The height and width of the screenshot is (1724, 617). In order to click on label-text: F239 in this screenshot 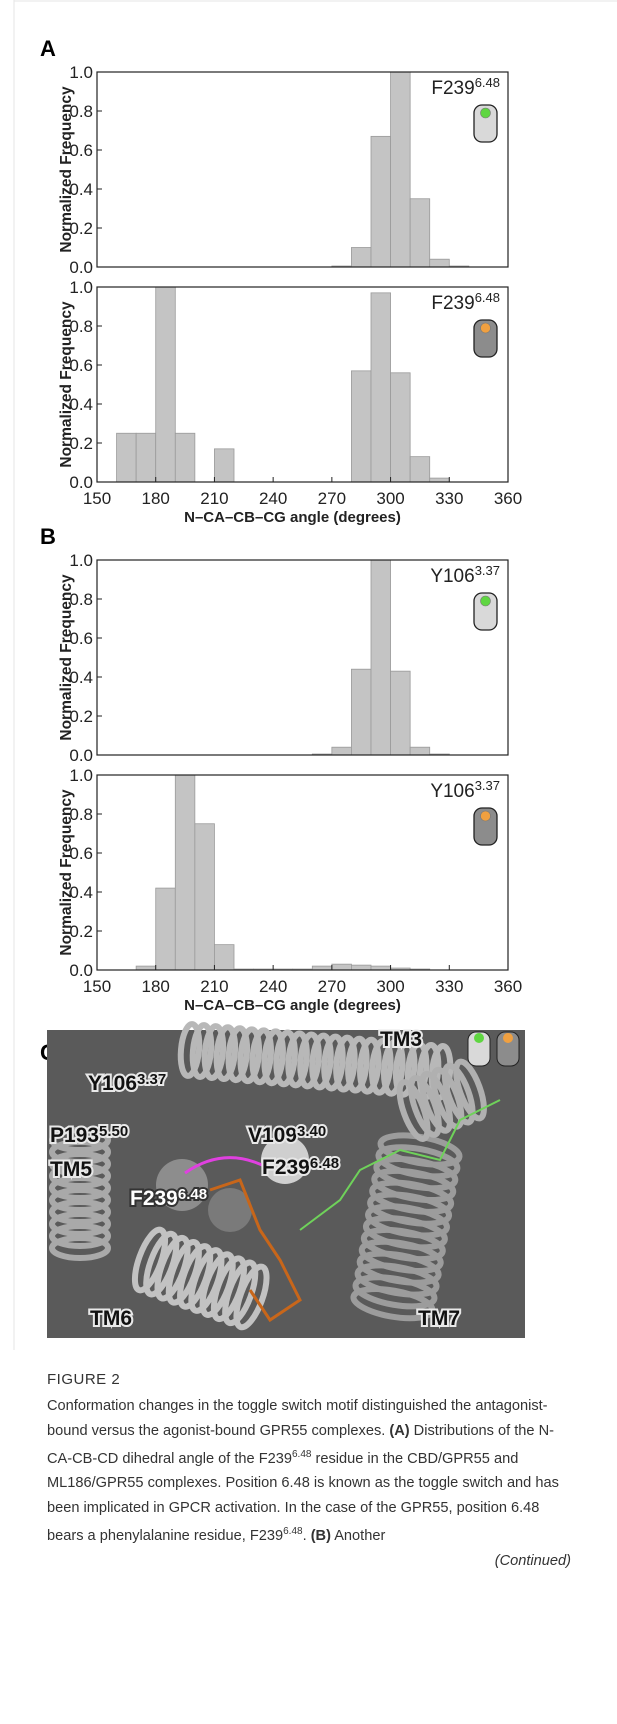, I will do `click(286, 1167)`.